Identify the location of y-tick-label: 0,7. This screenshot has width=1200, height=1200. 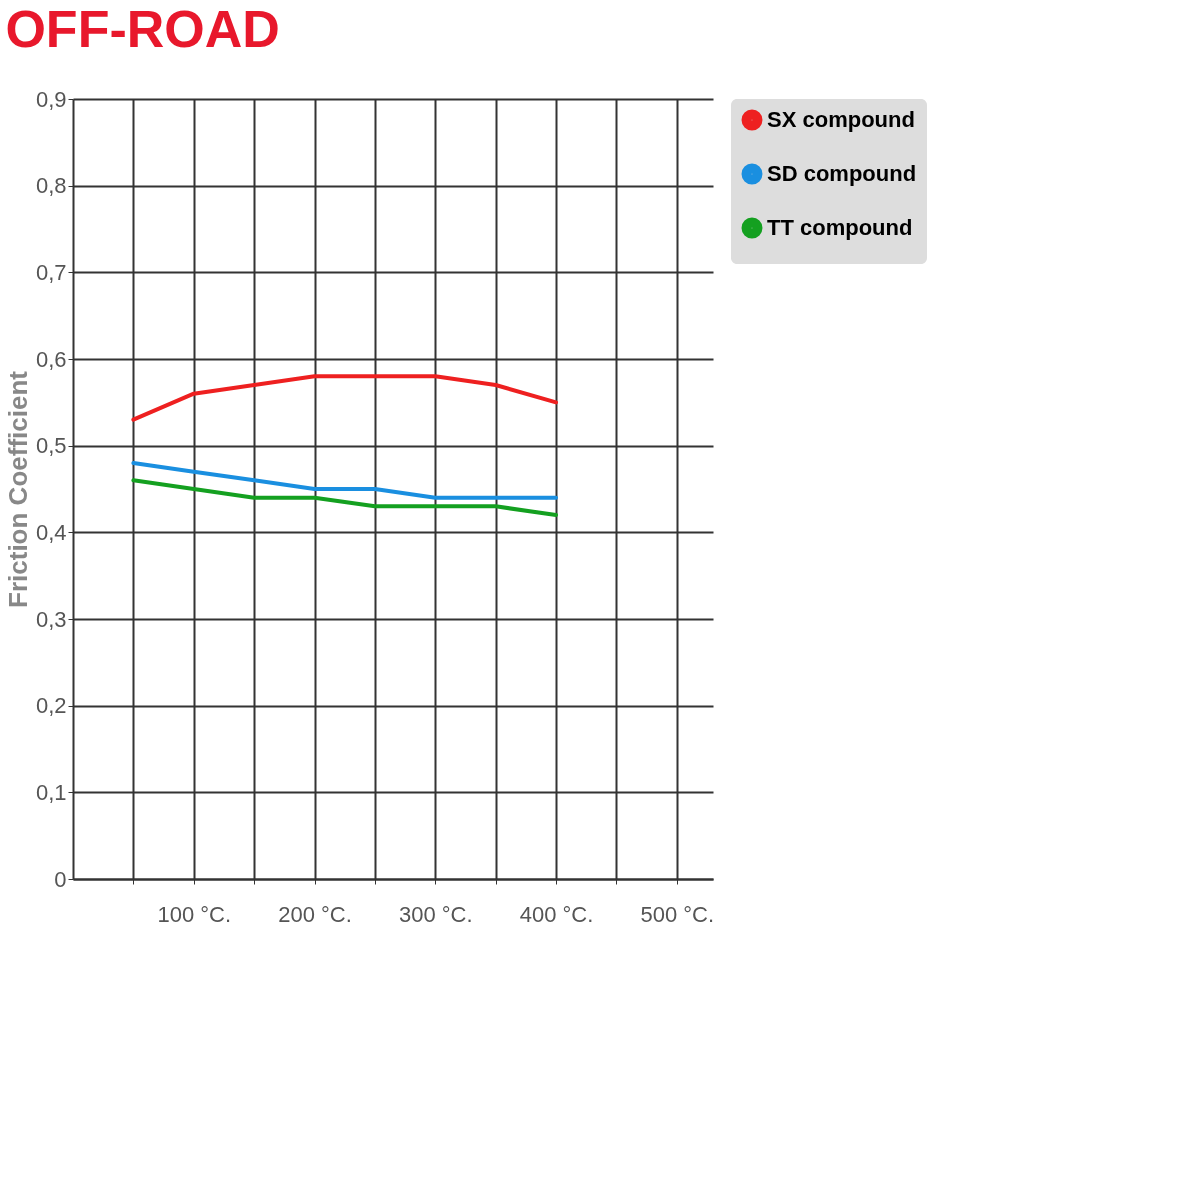
(51, 272).